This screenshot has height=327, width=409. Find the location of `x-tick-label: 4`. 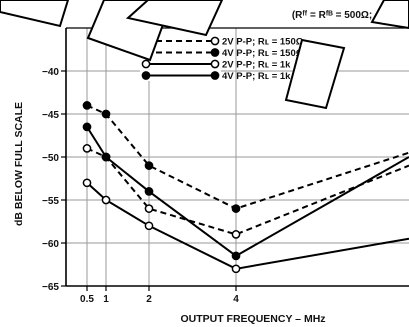

x-tick-label: 4 is located at coordinates (236, 299).